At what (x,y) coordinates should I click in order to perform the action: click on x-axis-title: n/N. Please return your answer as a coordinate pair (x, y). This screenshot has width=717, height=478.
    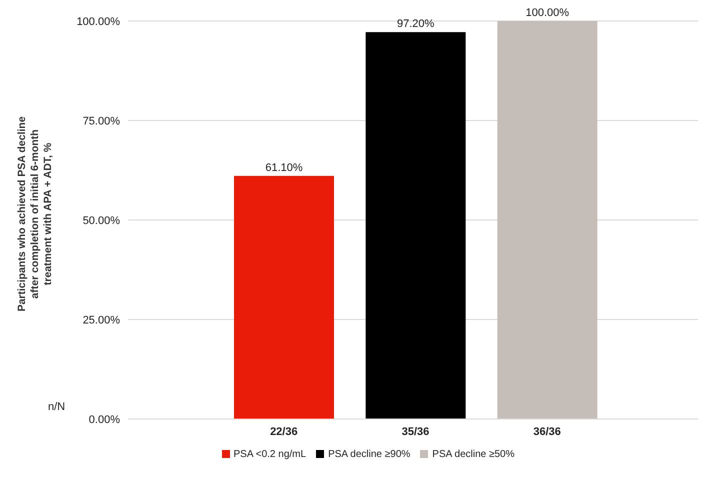
    Looking at the image, I should click on (57, 407).